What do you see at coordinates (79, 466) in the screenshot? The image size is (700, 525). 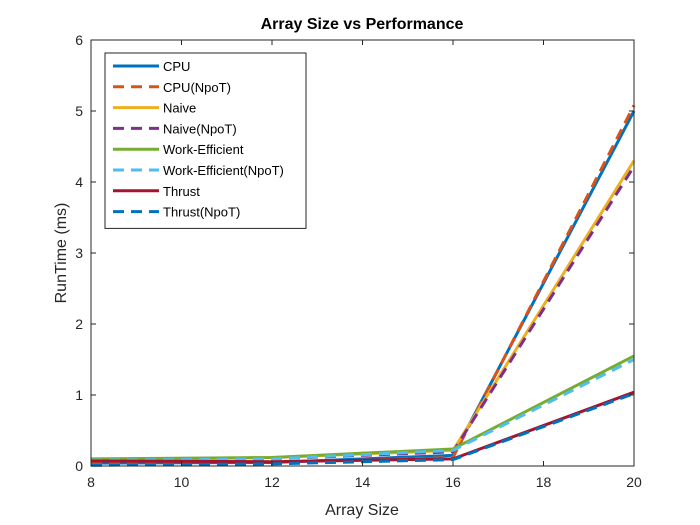 I see `y-tick-label: 0` at bounding box center [79, 466].